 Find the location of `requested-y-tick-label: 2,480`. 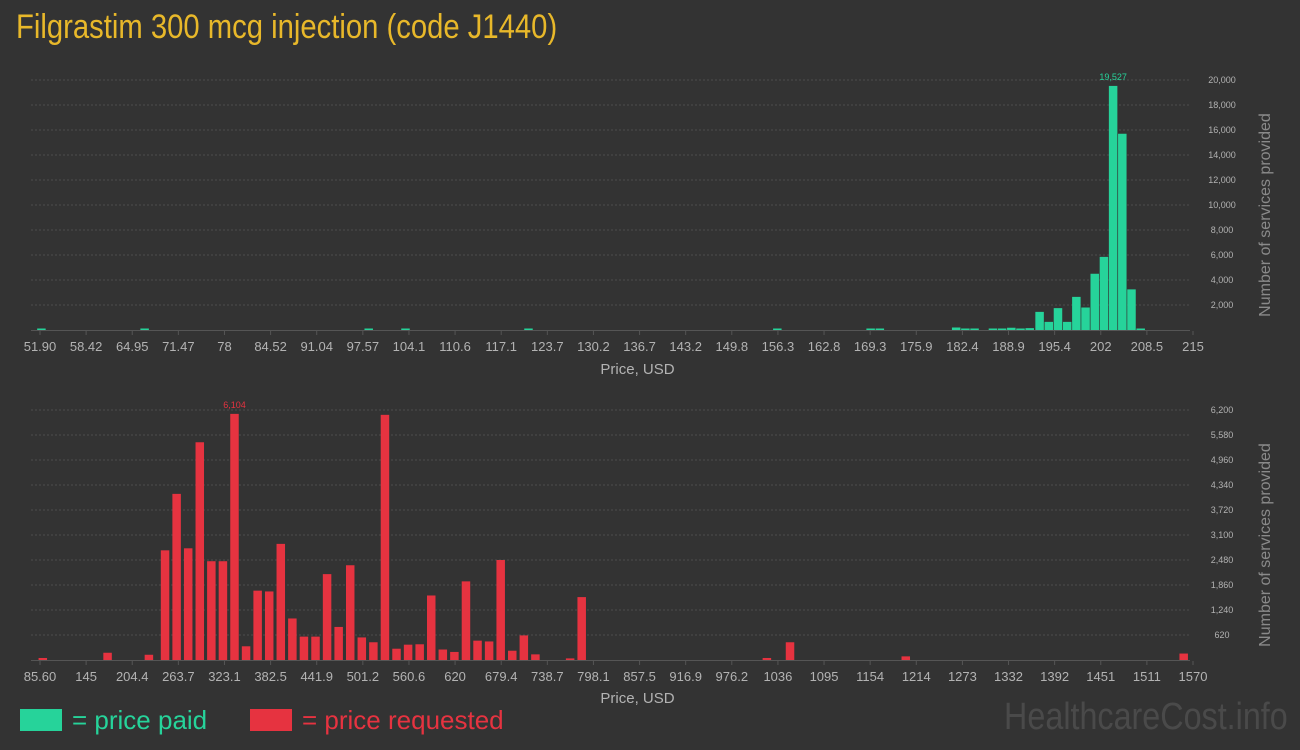

requested-y-tick-label: 2,480 is located at coordinates (1222, 560).